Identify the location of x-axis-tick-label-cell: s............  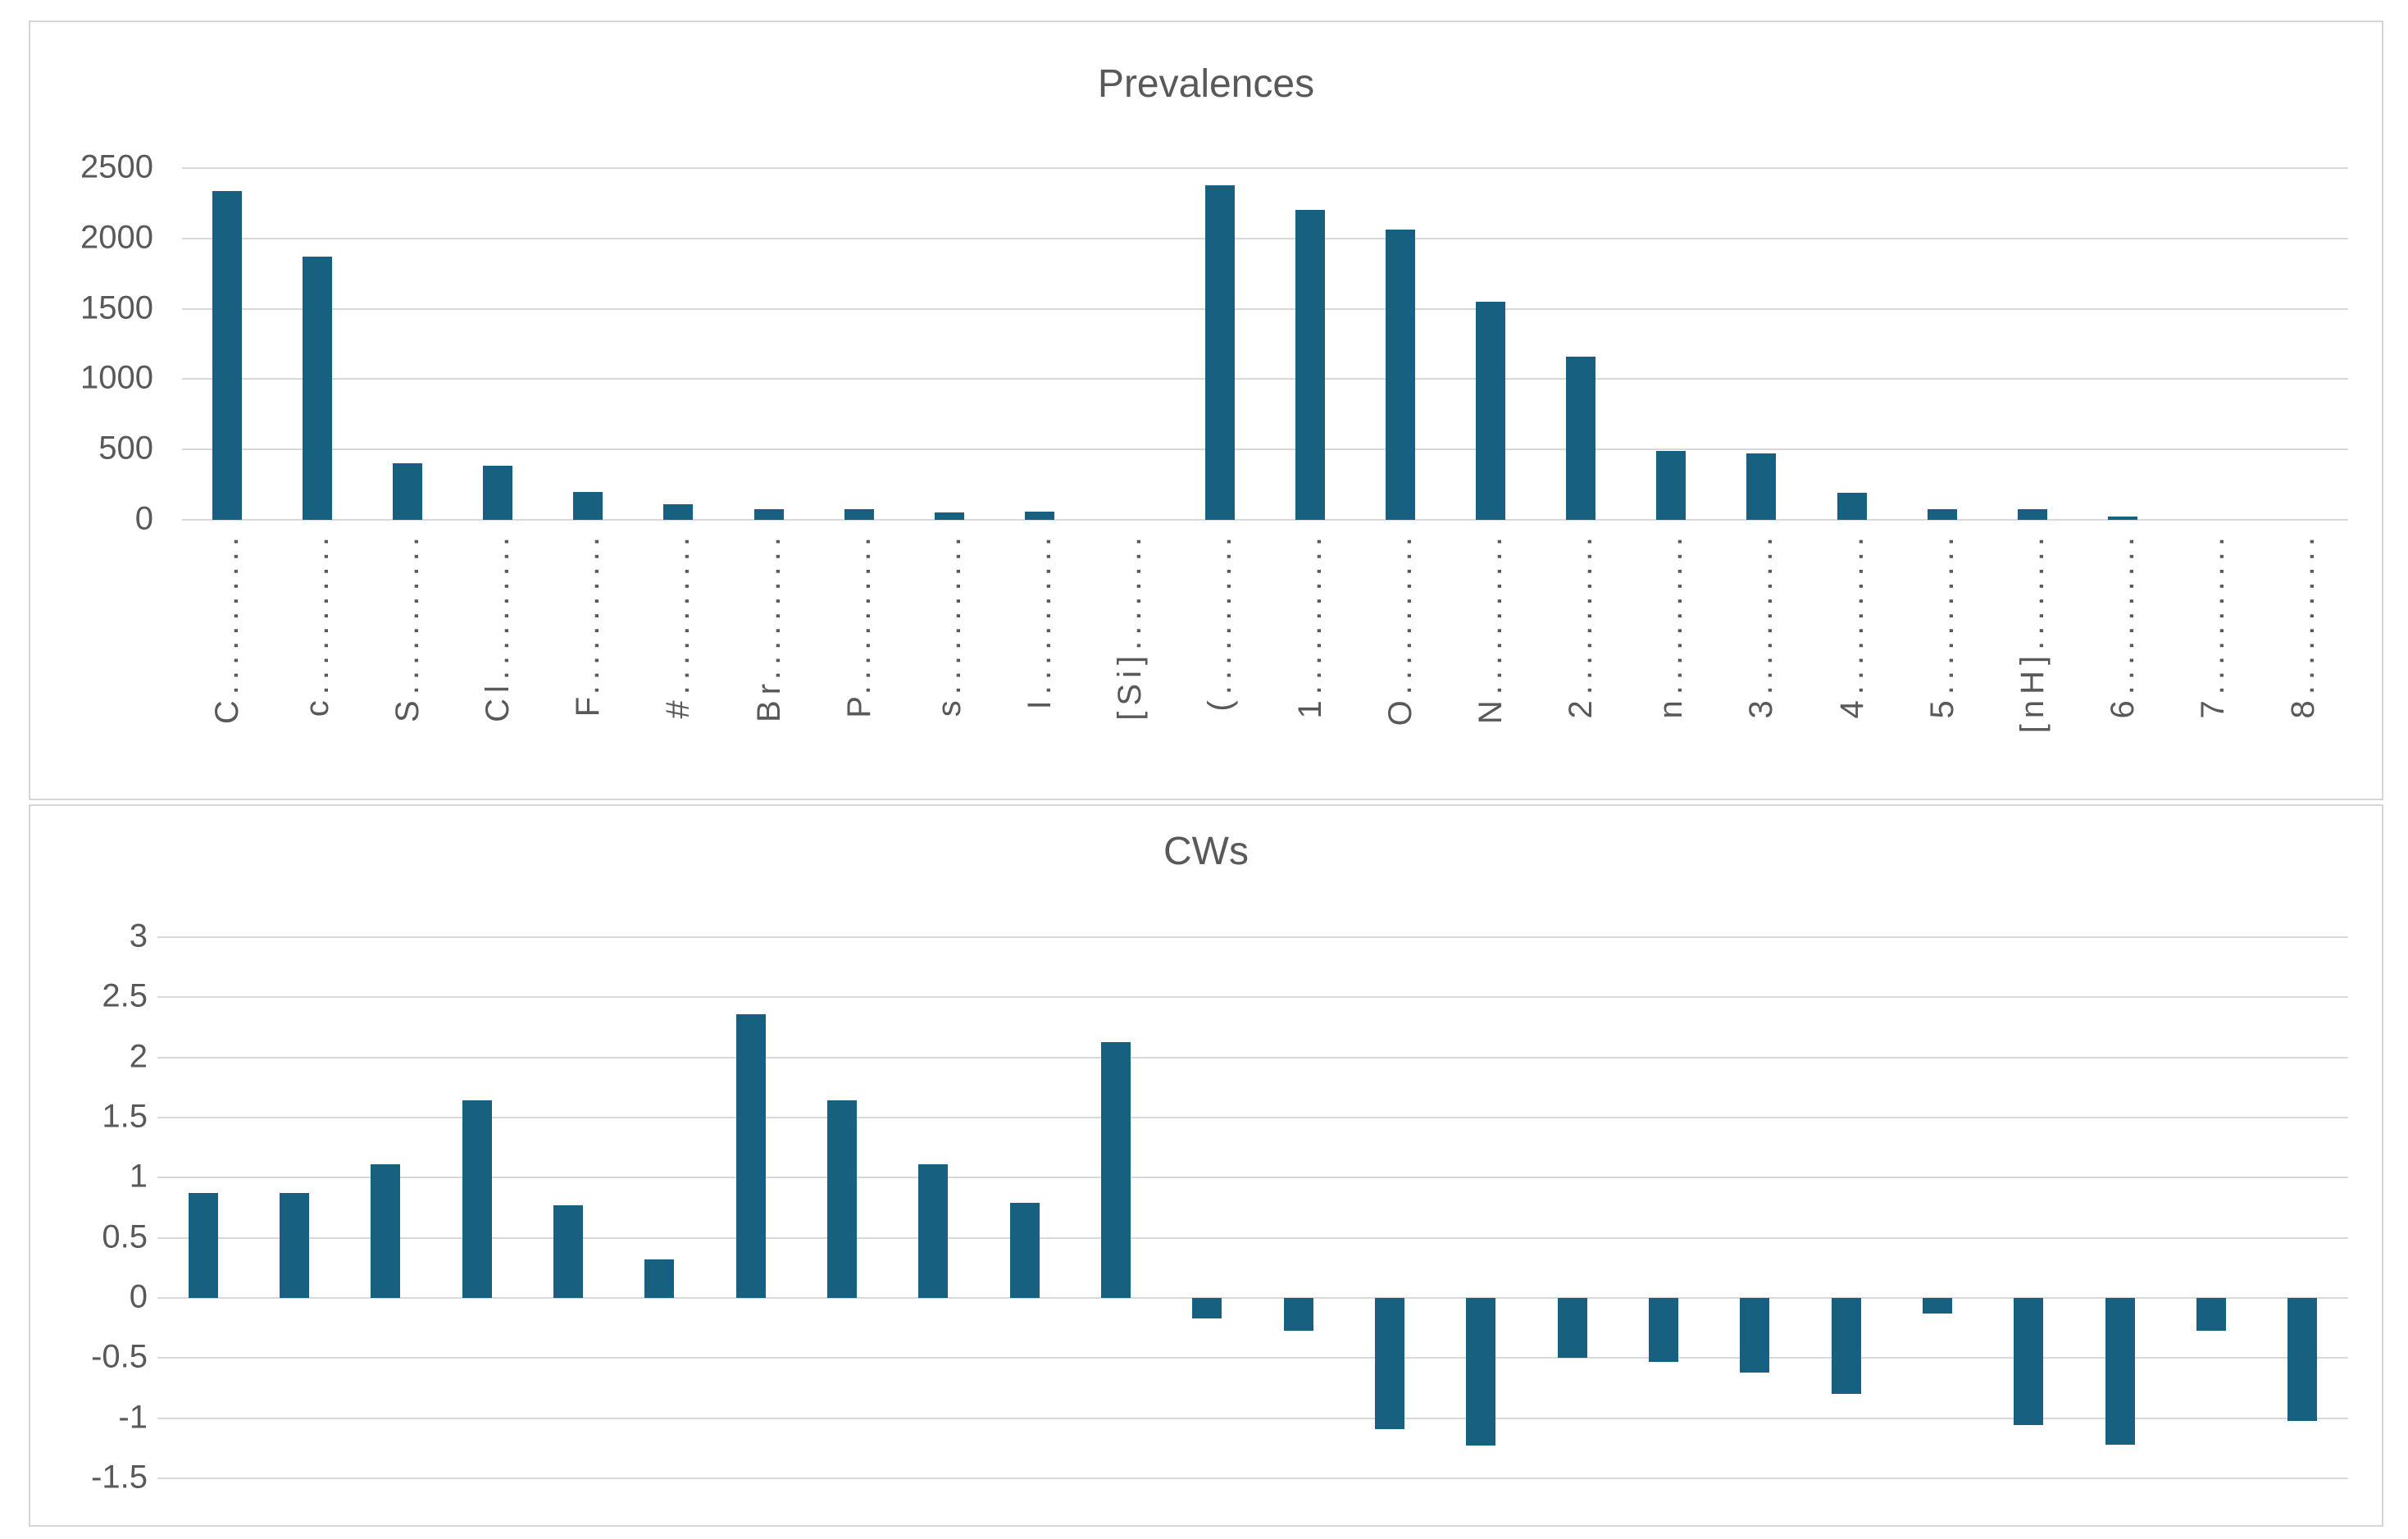
(949, 643).